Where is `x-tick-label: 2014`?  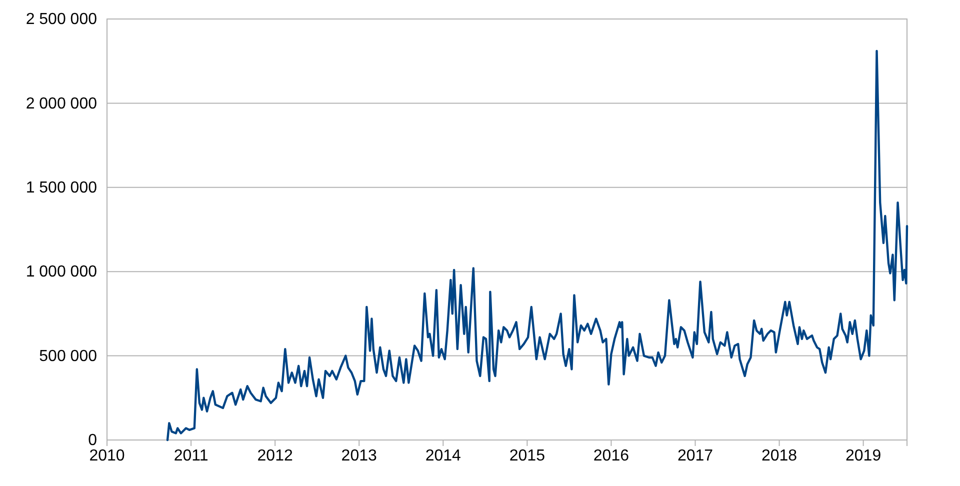
x-tick-label: 2014 is located at coordinates (443, 455).